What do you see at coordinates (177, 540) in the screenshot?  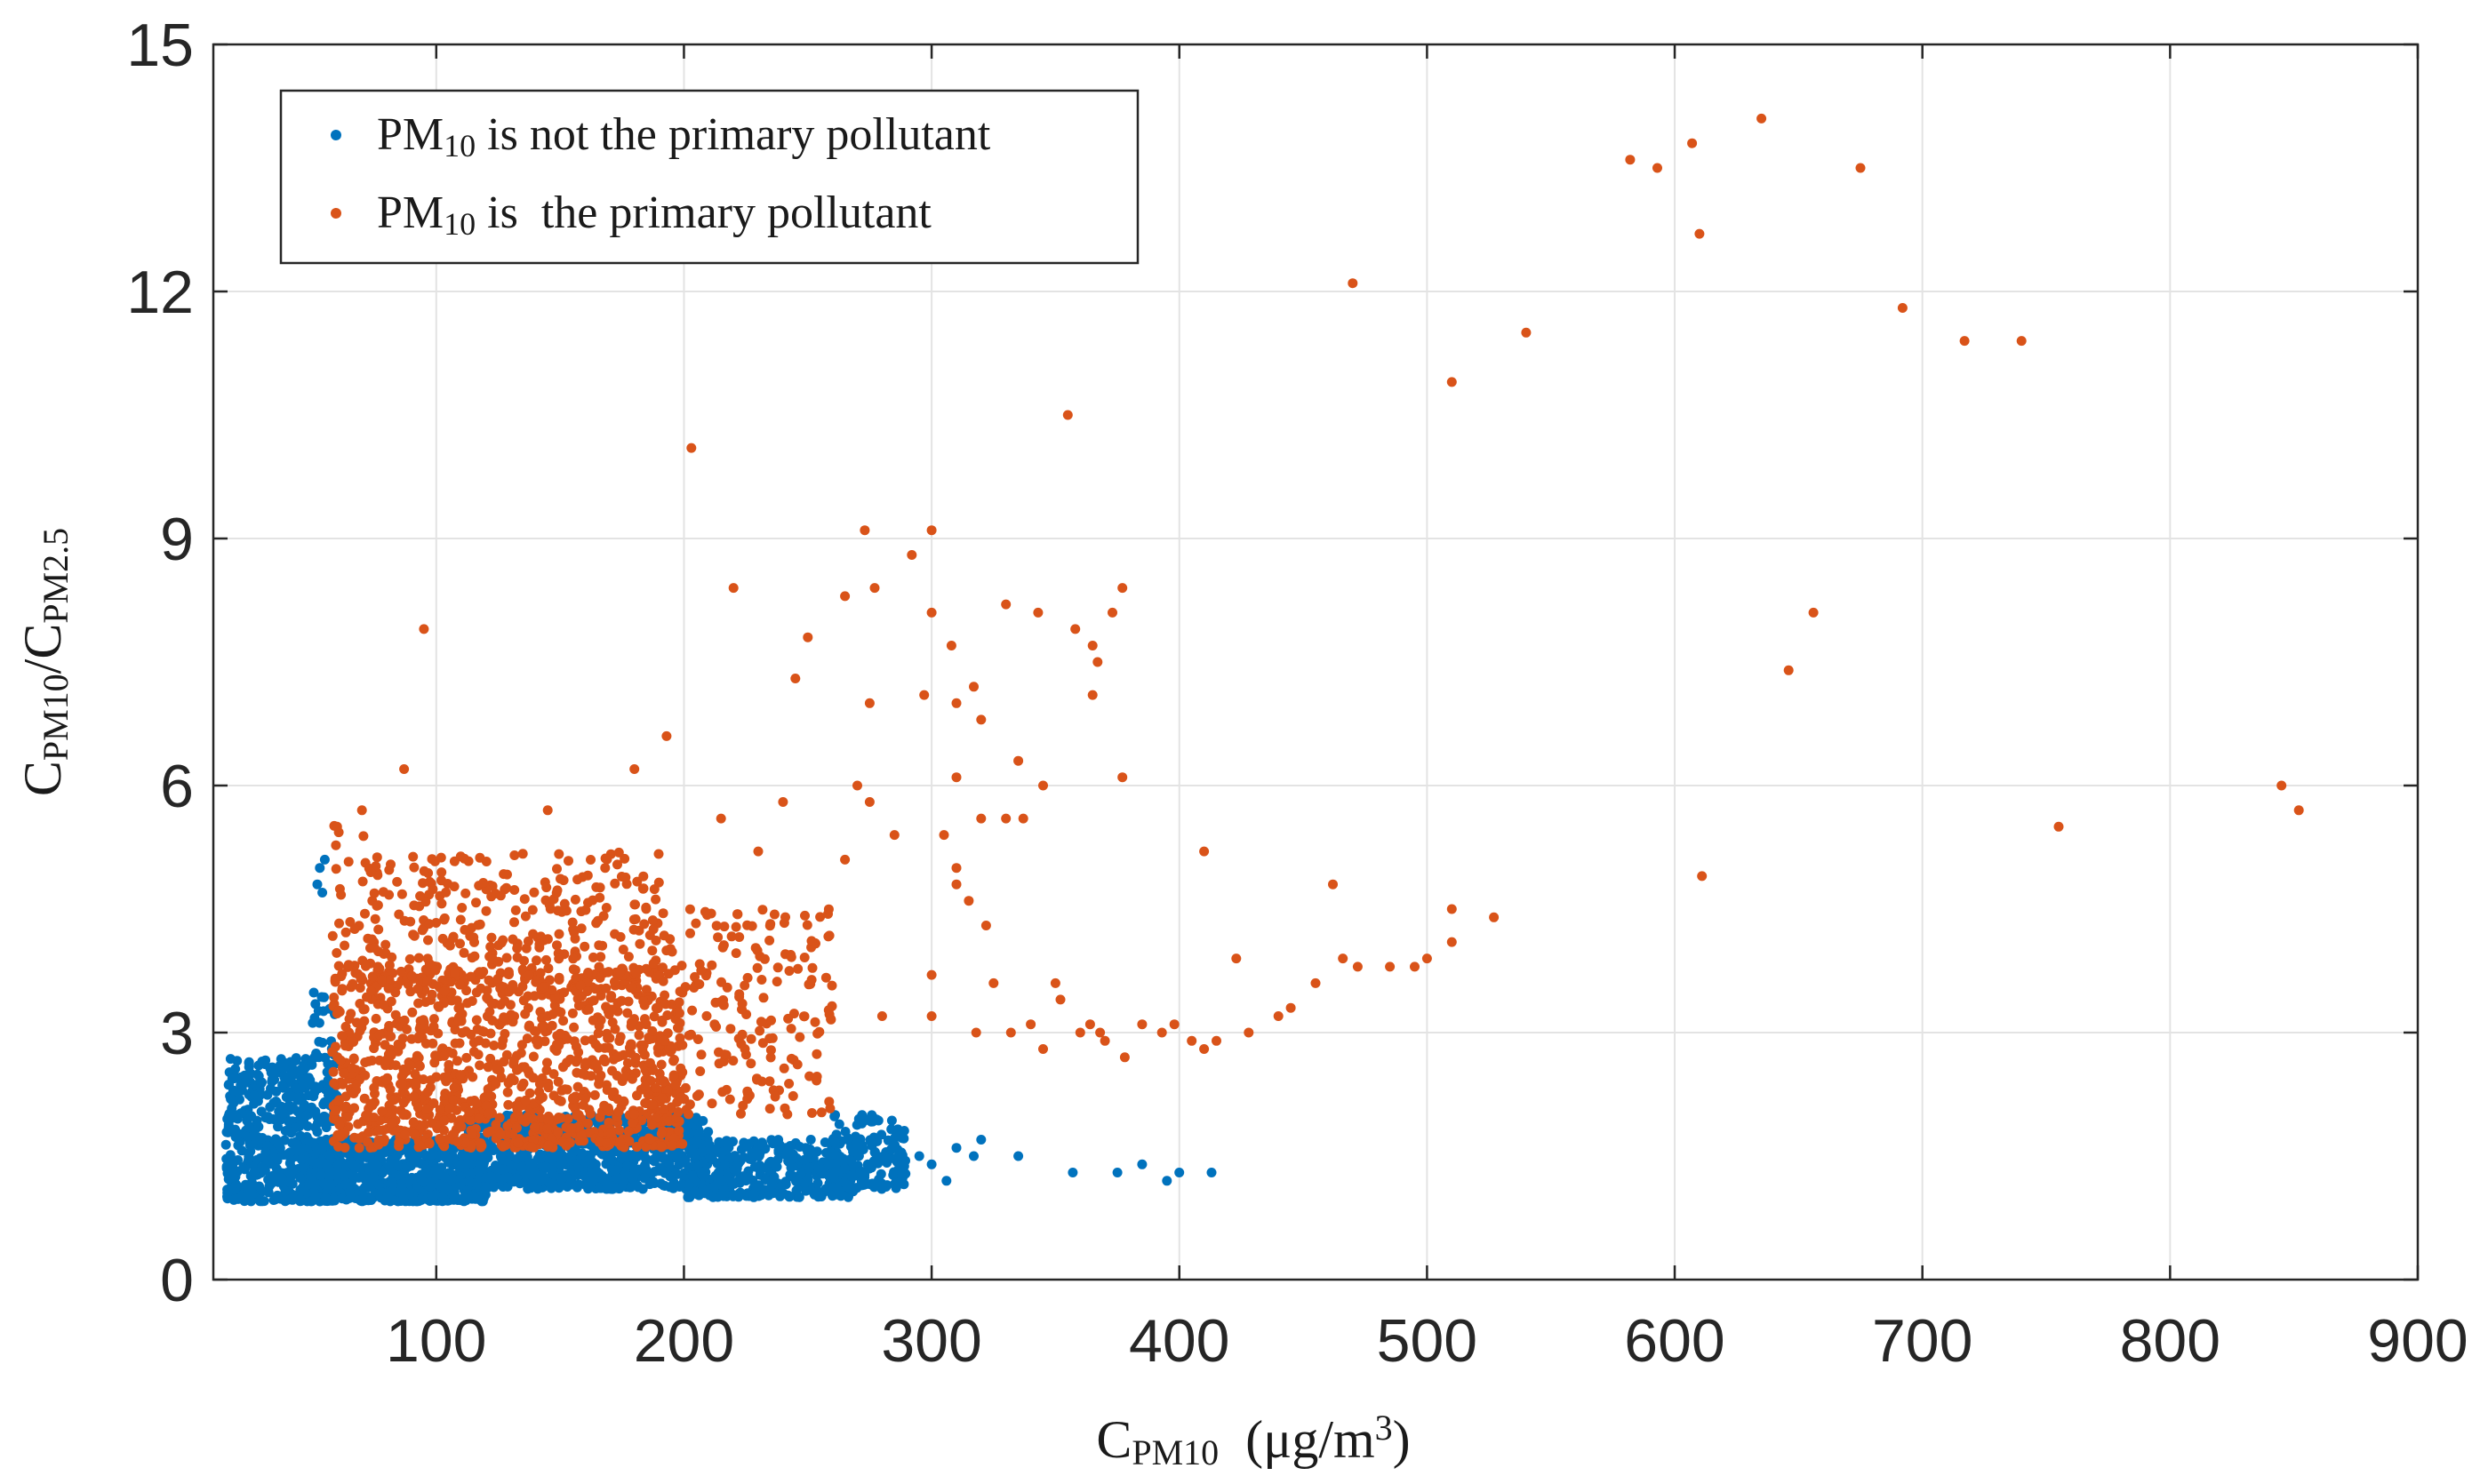 I see `y-tick-label: 9` at bounding box center [177, 540].